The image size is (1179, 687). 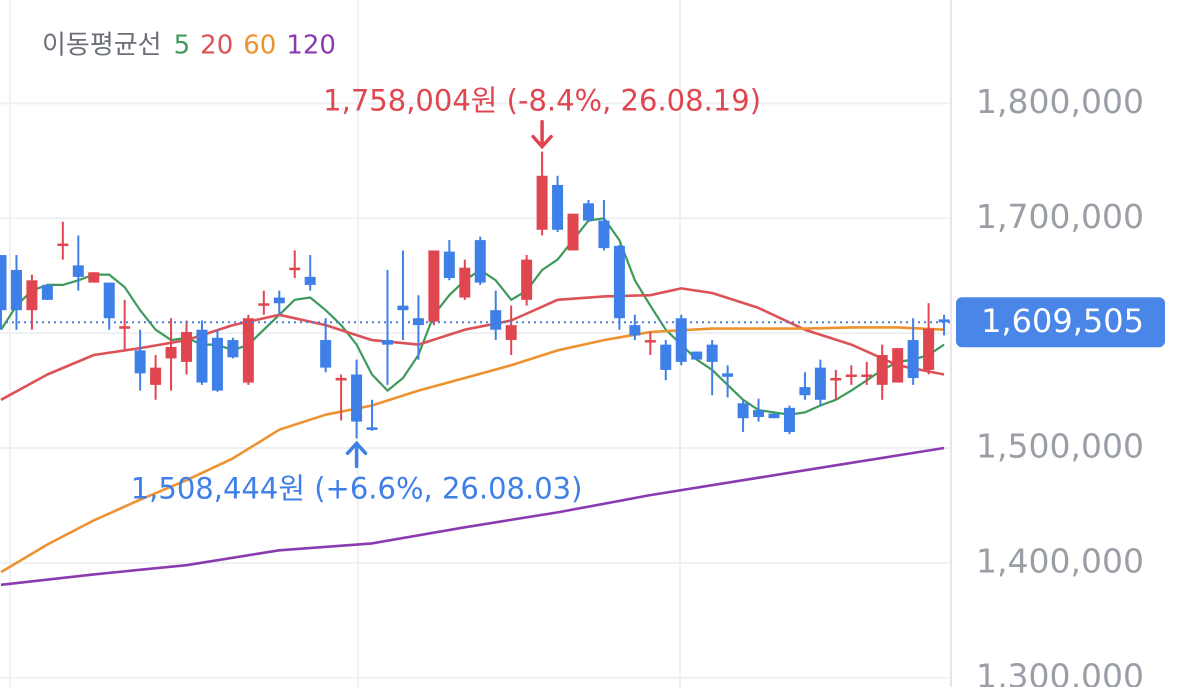 I want to click on legend-entry: 20, so click(x=216, y=46).